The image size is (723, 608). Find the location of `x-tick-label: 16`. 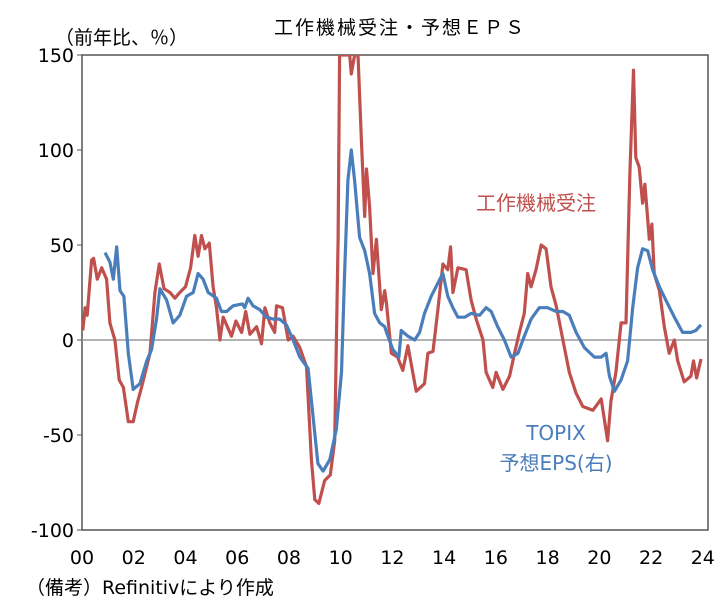

x-tick-label: 16 is located at coordinates (496, 558).